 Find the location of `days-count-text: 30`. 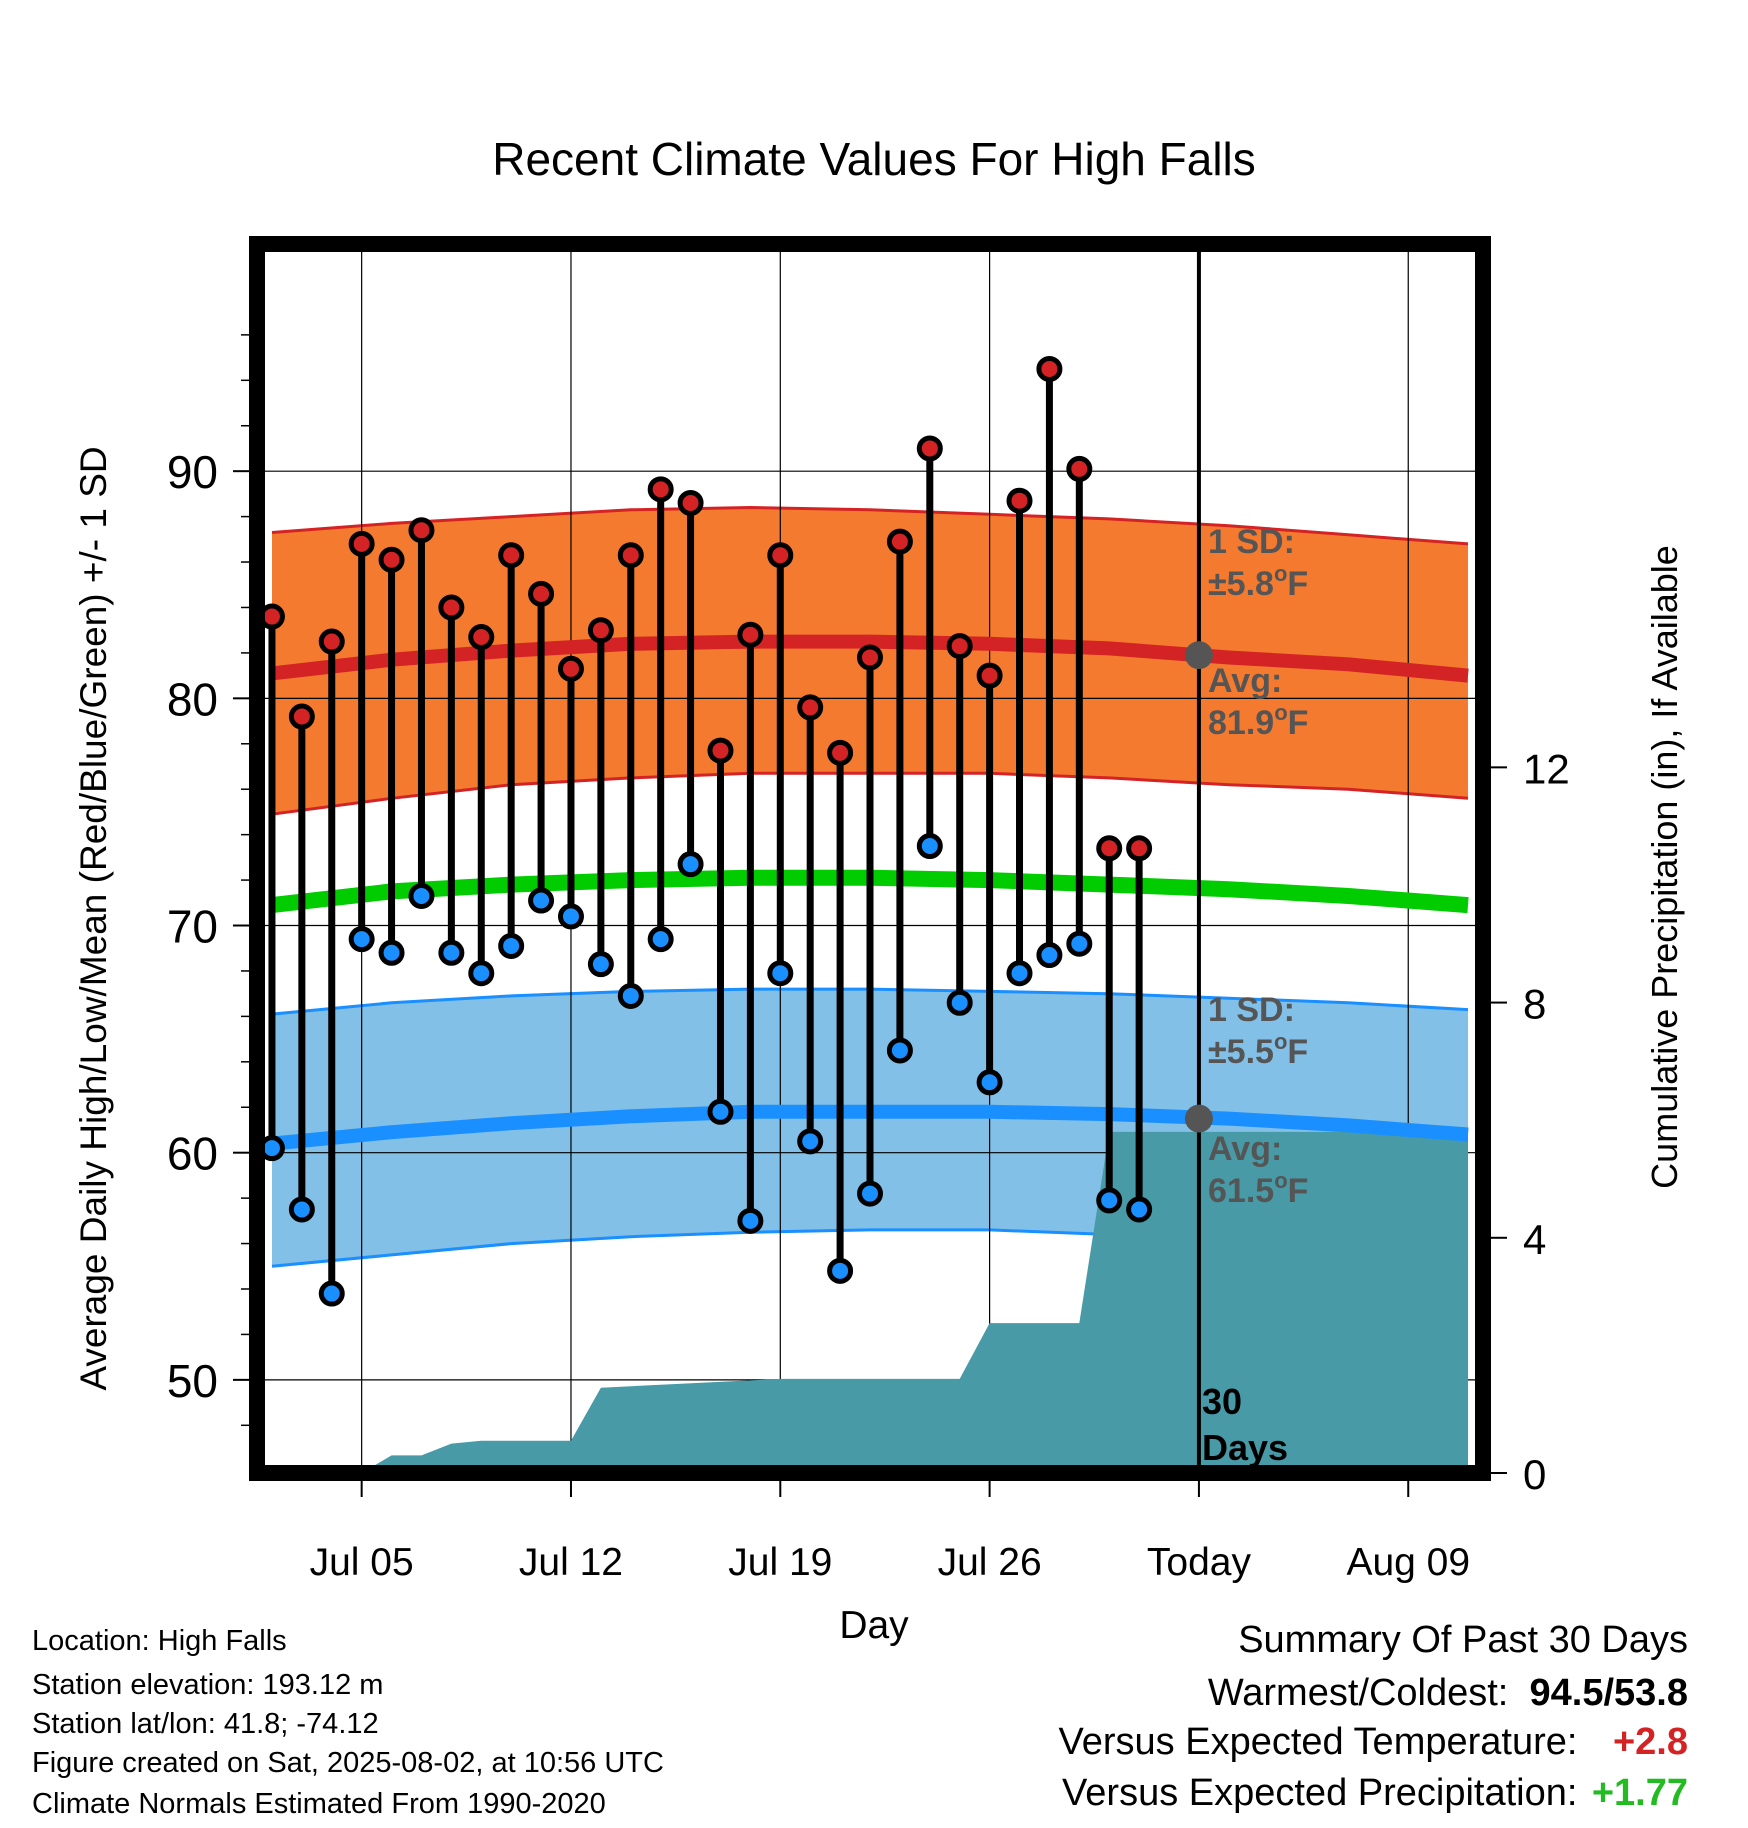

days-count-text: 30 is located at coordinates (1222, 1401).